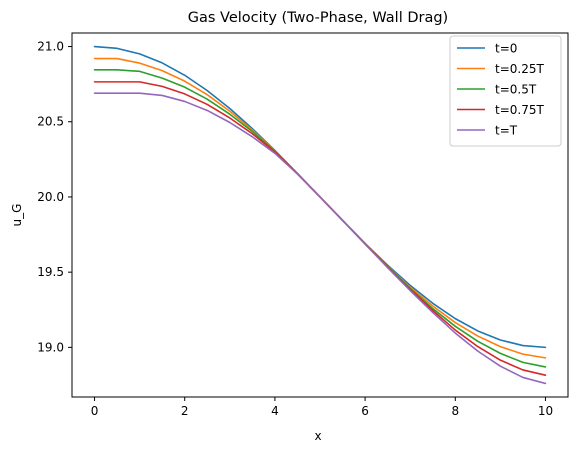  I want to click on x-tick-label: 4, so click(275, 411).